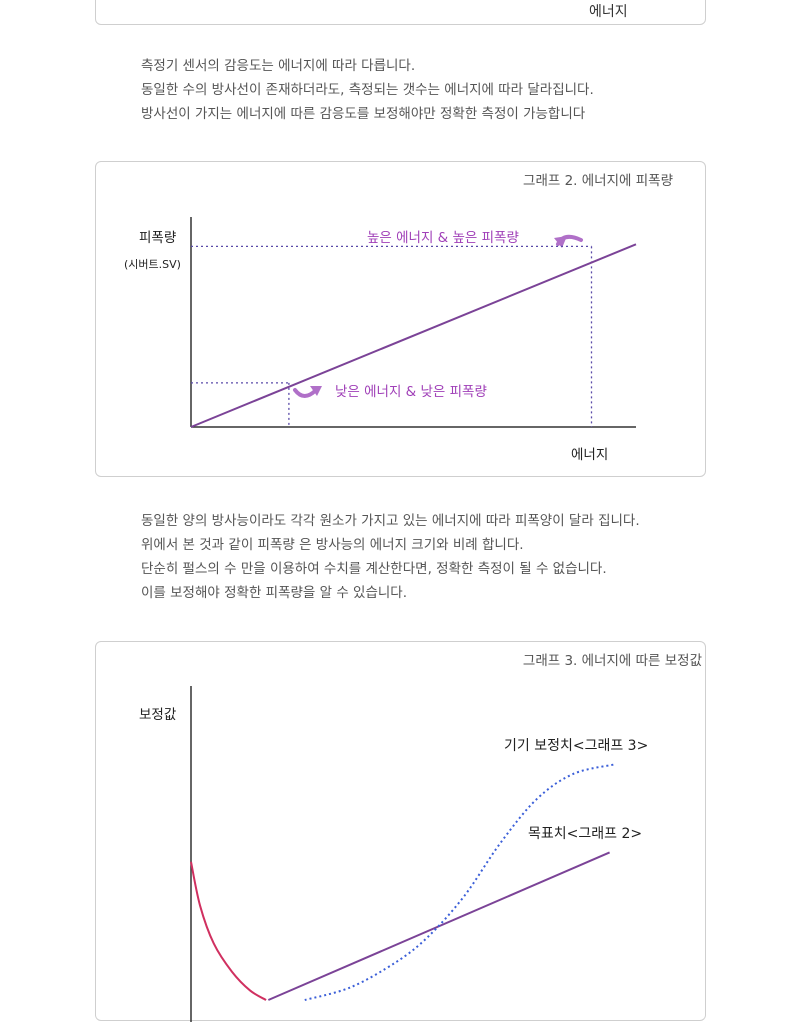 Image resolution: width=790 pixels, height=1022 pixels. Describe the element at coordinates (152, 264) in the screenshot. I see `y-axis-unit: (시버트.SV)` at that location.